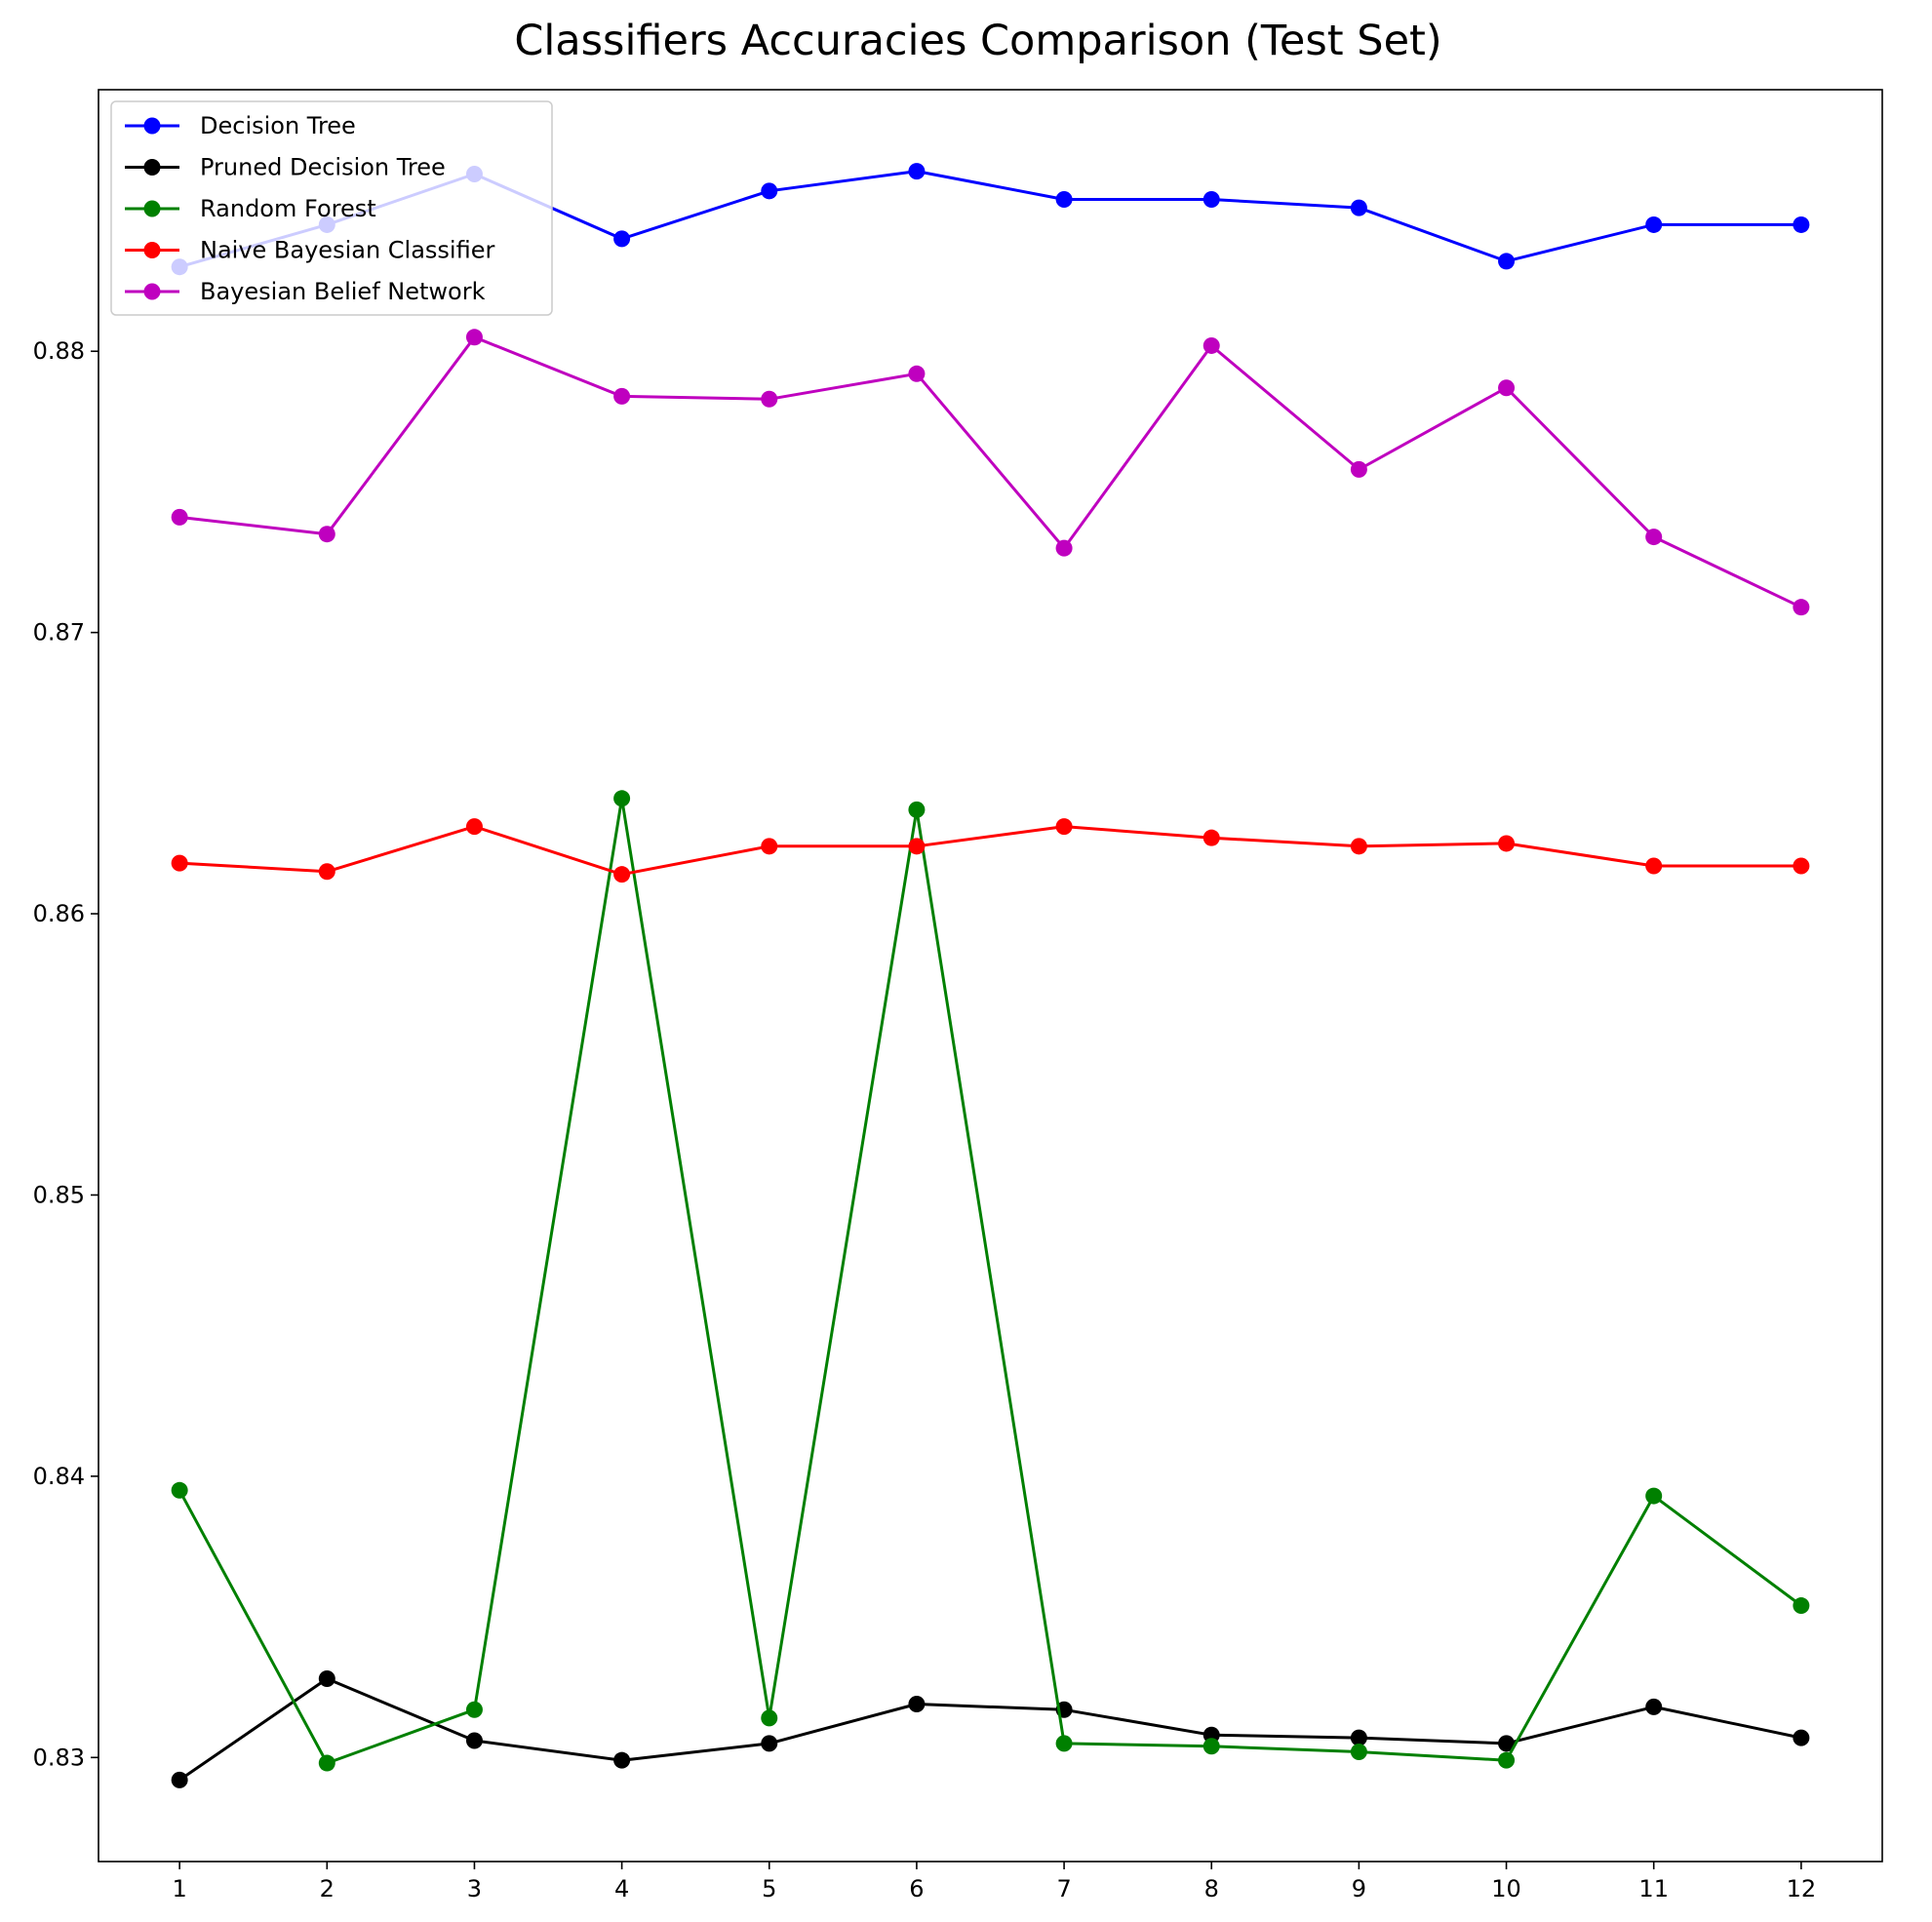  What do you see at coordinates (769, 1888) in the screenshot?
I see `x-tick-label: 5` at bounding box center [769, 1888].